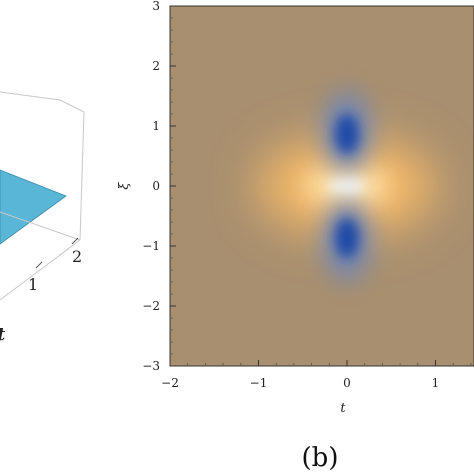 Image resolution: width=474 pixels, height=474 pixels. I want to click on box-edge-depth, so click(40, 226).